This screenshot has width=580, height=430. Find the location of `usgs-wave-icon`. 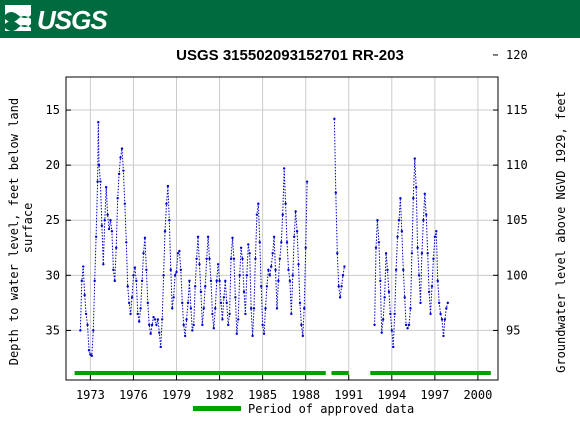

usgs-wave-icon is located at coordinates (18, 18).